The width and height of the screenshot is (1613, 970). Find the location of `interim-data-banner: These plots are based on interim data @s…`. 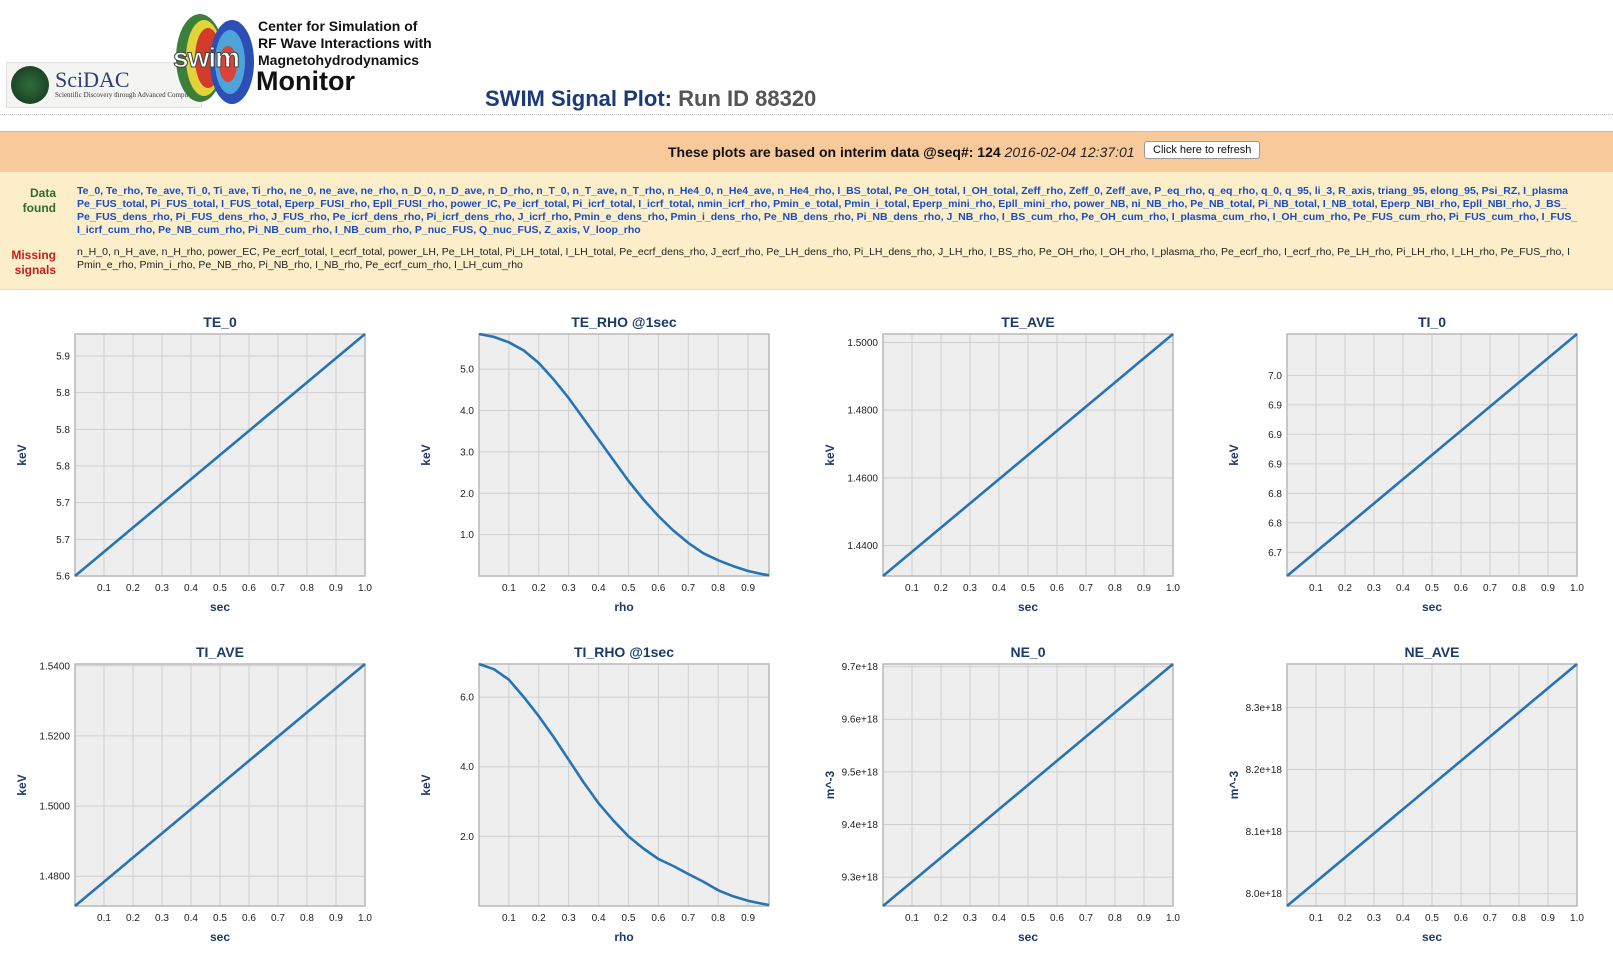

interim-data-banner: These plots are based on interim data @s… is located at coordinates (806, 152).